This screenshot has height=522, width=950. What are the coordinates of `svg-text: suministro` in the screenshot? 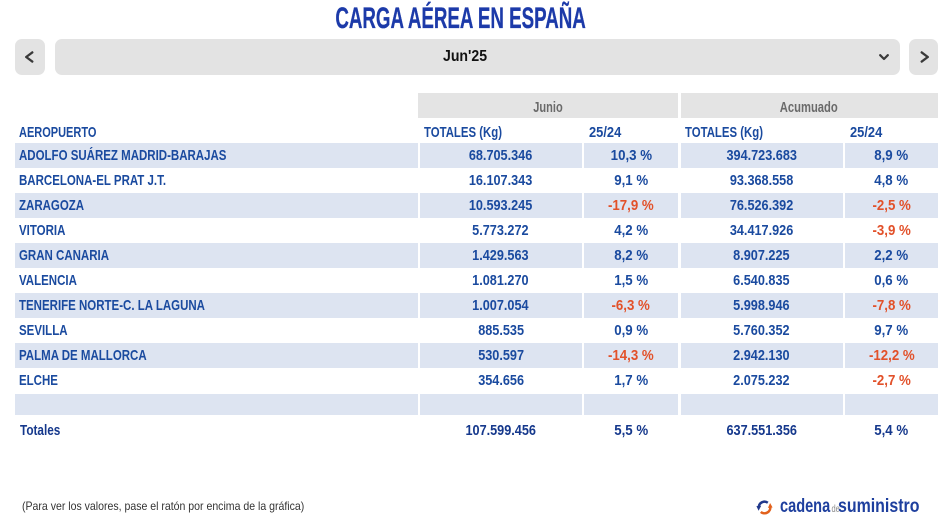 It's located at (879, 505).